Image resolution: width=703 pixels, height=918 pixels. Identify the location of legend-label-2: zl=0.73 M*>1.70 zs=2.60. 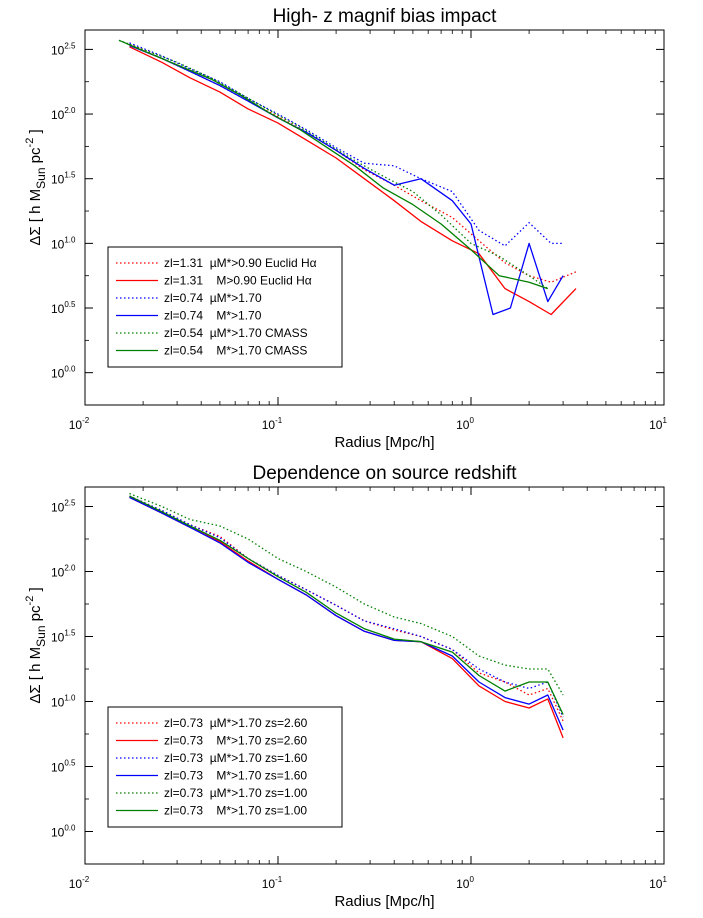
(235, 741).